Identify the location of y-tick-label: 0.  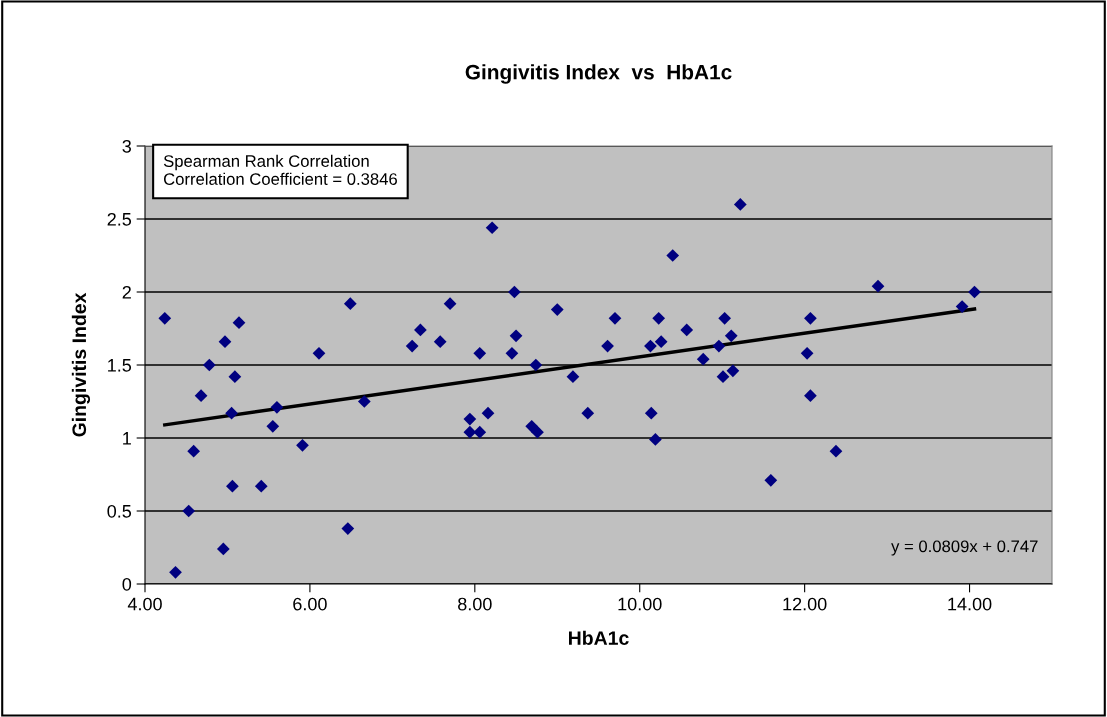
(127, 584).